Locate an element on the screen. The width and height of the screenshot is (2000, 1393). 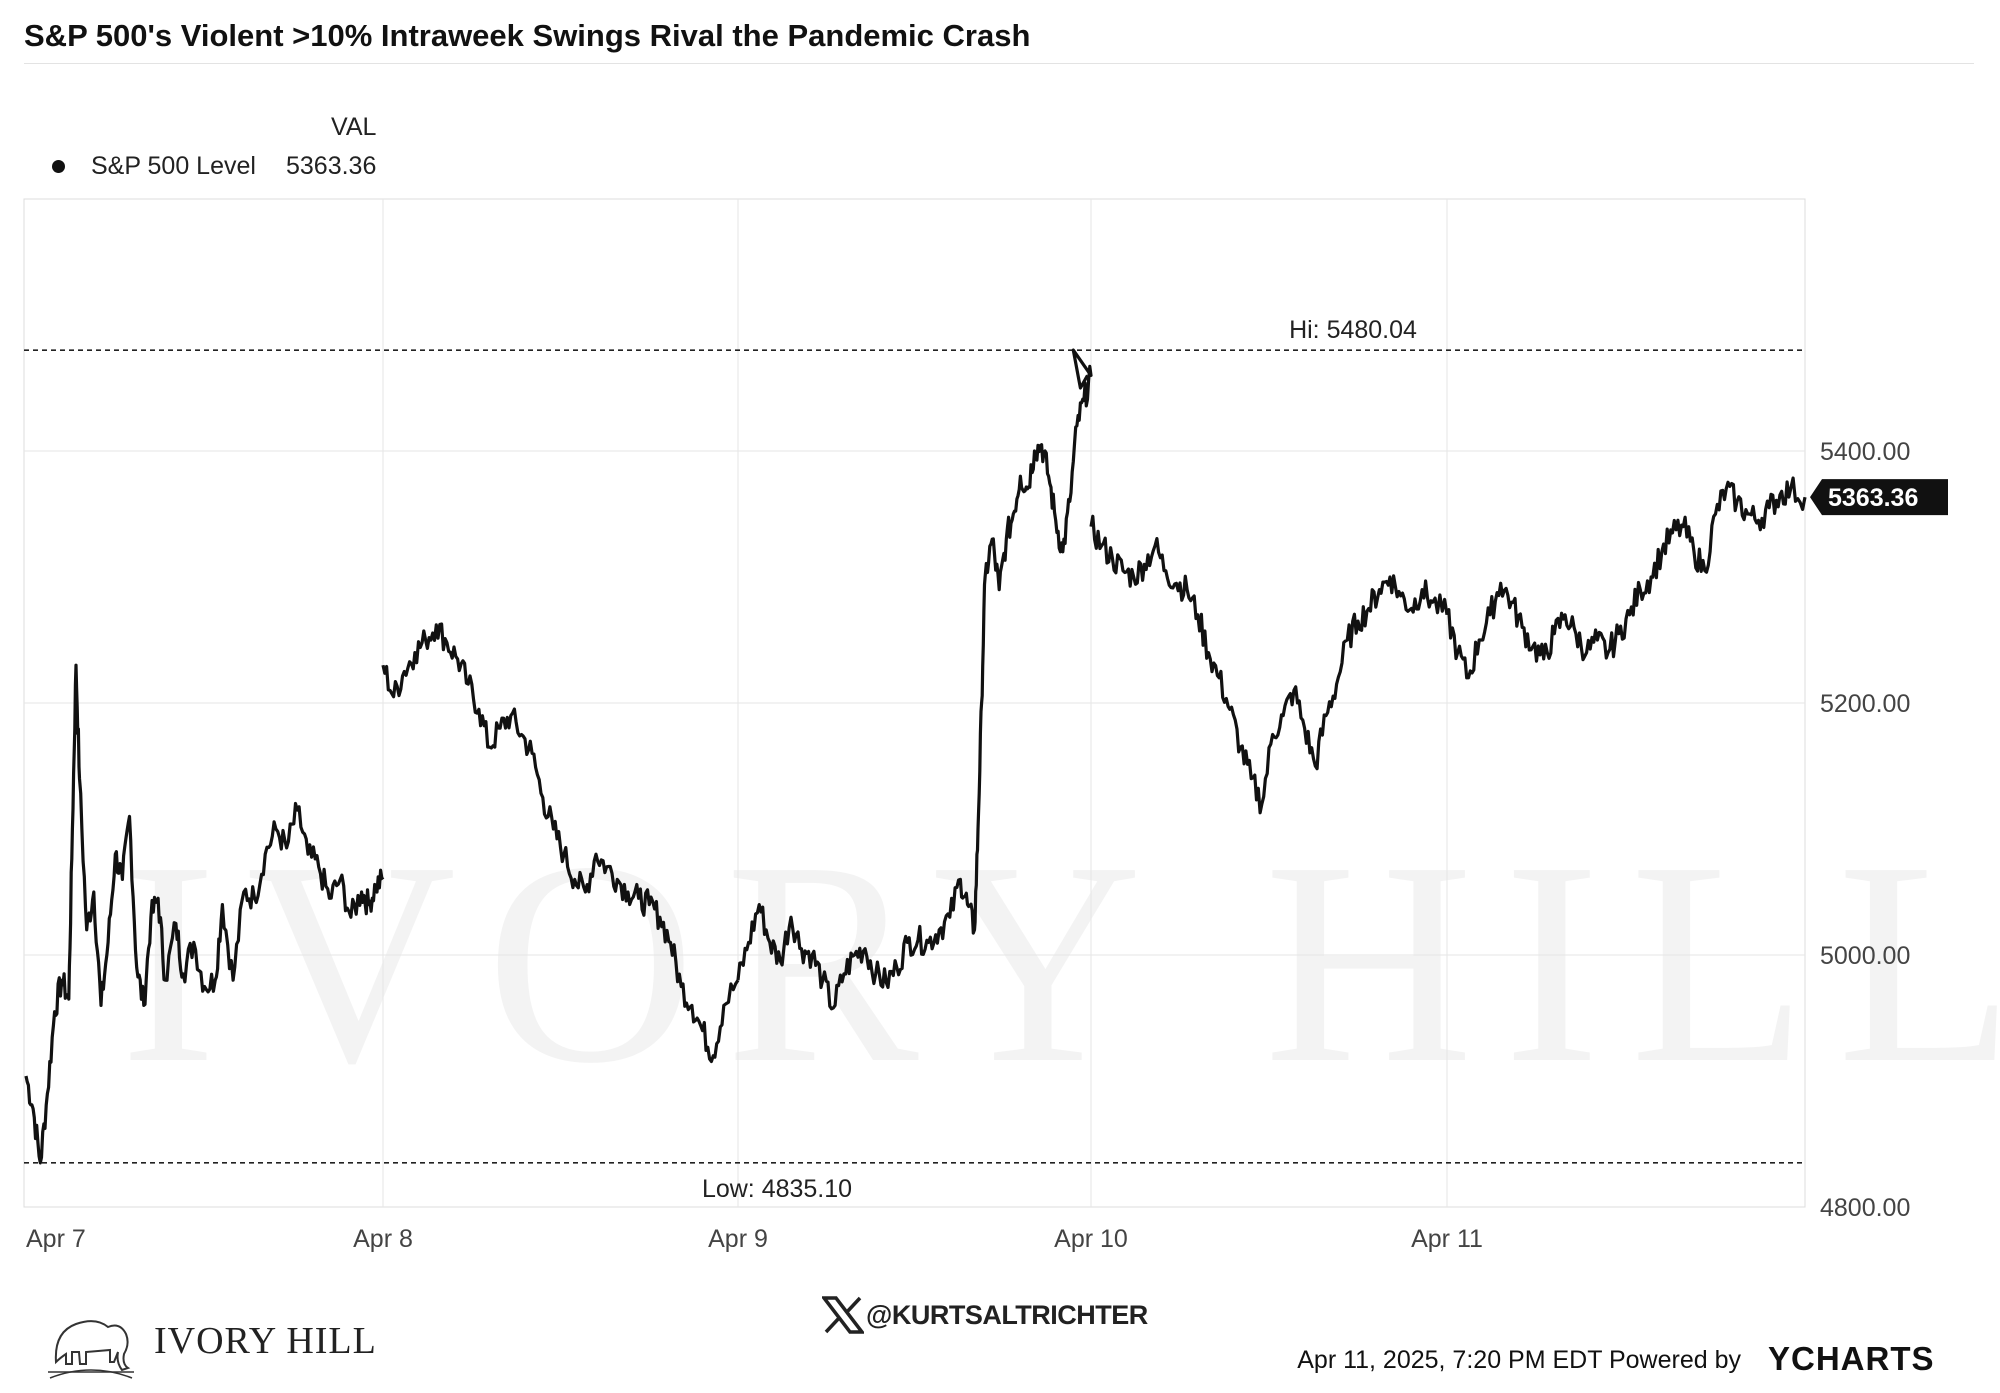
y-tick-label: 5400.00 is located at coordinates (1865, 452).